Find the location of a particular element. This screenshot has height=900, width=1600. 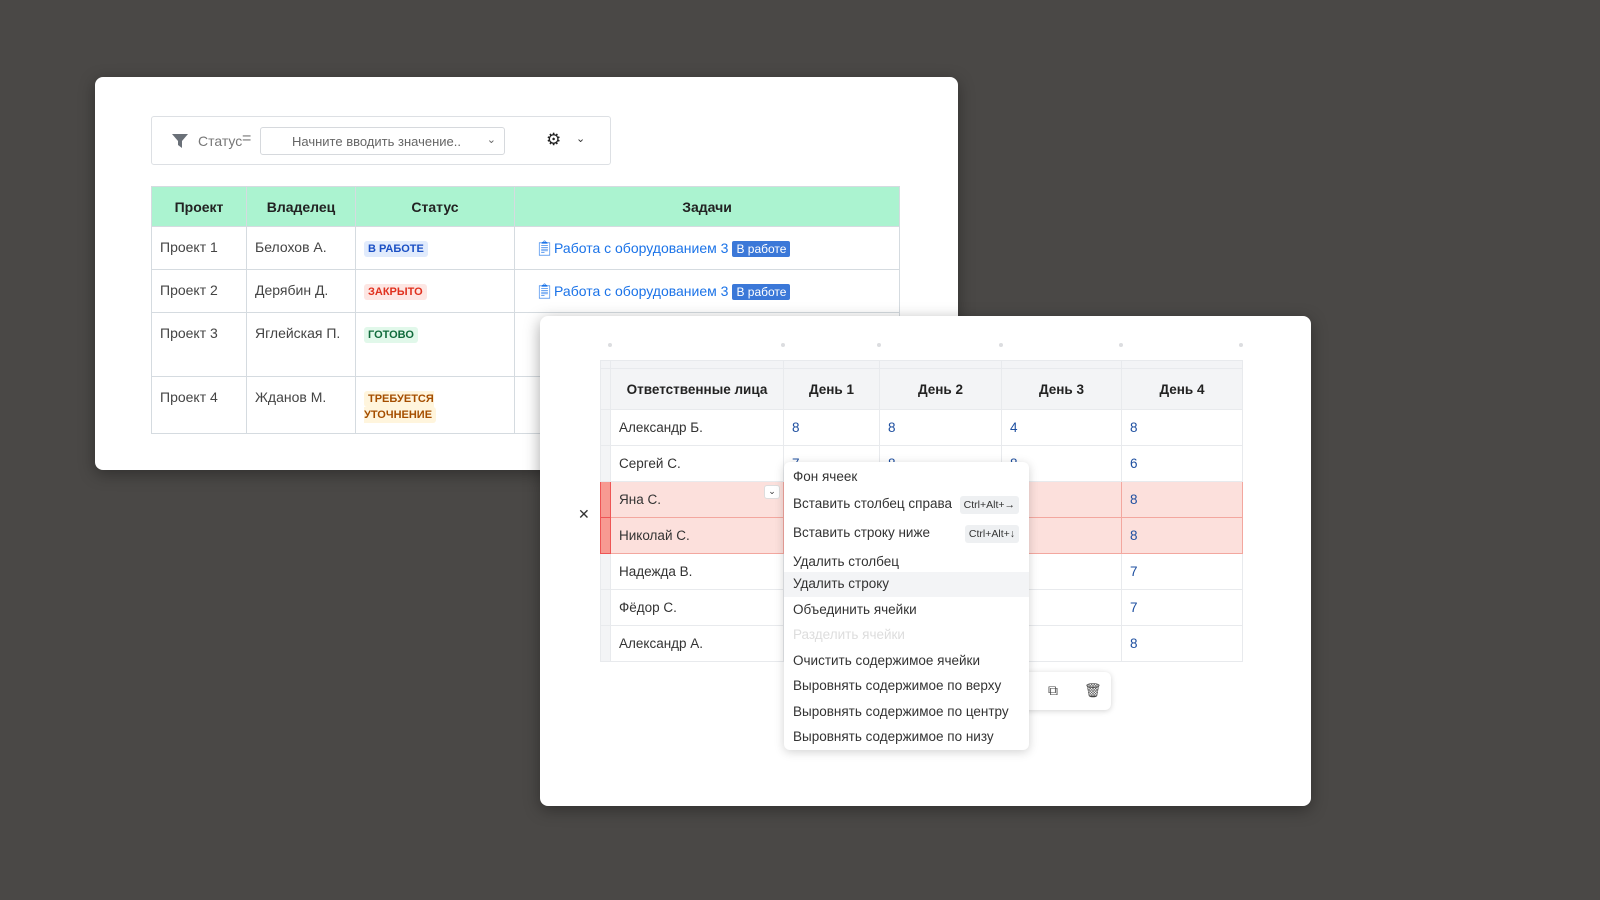

menu-item: Объединить ячейки is located at coordinates (906, 610).